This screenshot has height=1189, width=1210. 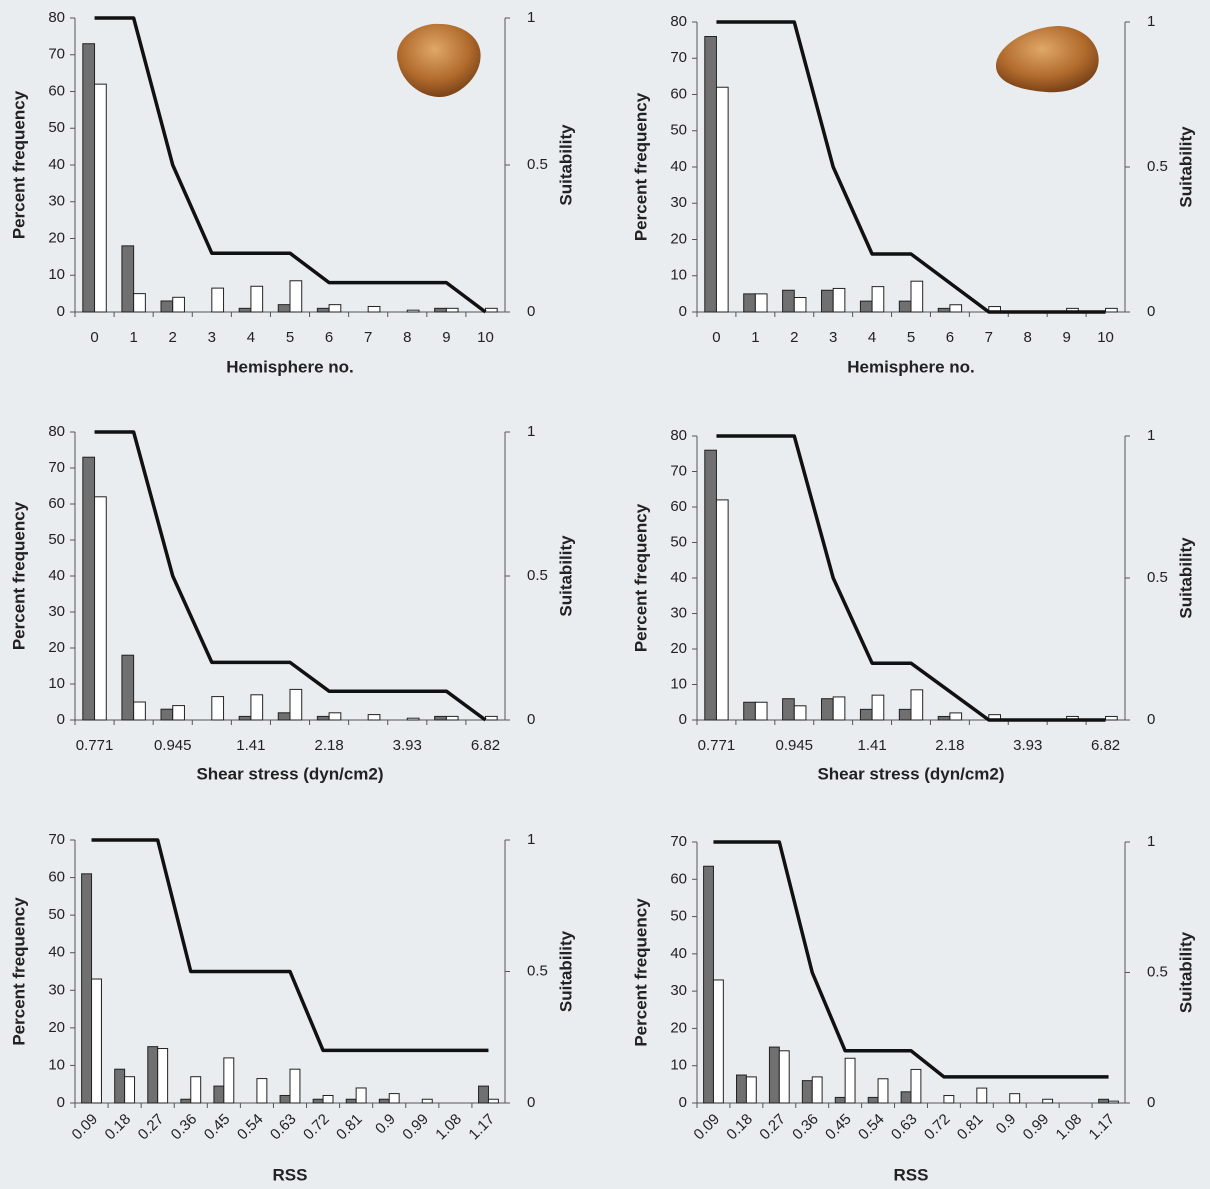 What do you see at coordinates (85, 1127) in the screenshot?
I see `x-tick-label: 0.09` at bounding box center [85, 1127].